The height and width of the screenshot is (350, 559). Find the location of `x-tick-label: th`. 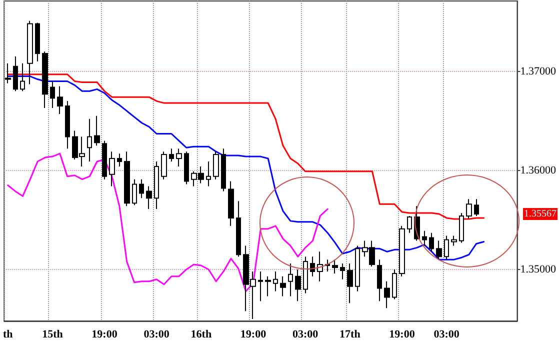

x-tick-label: th is located at coordinates (7, 334).